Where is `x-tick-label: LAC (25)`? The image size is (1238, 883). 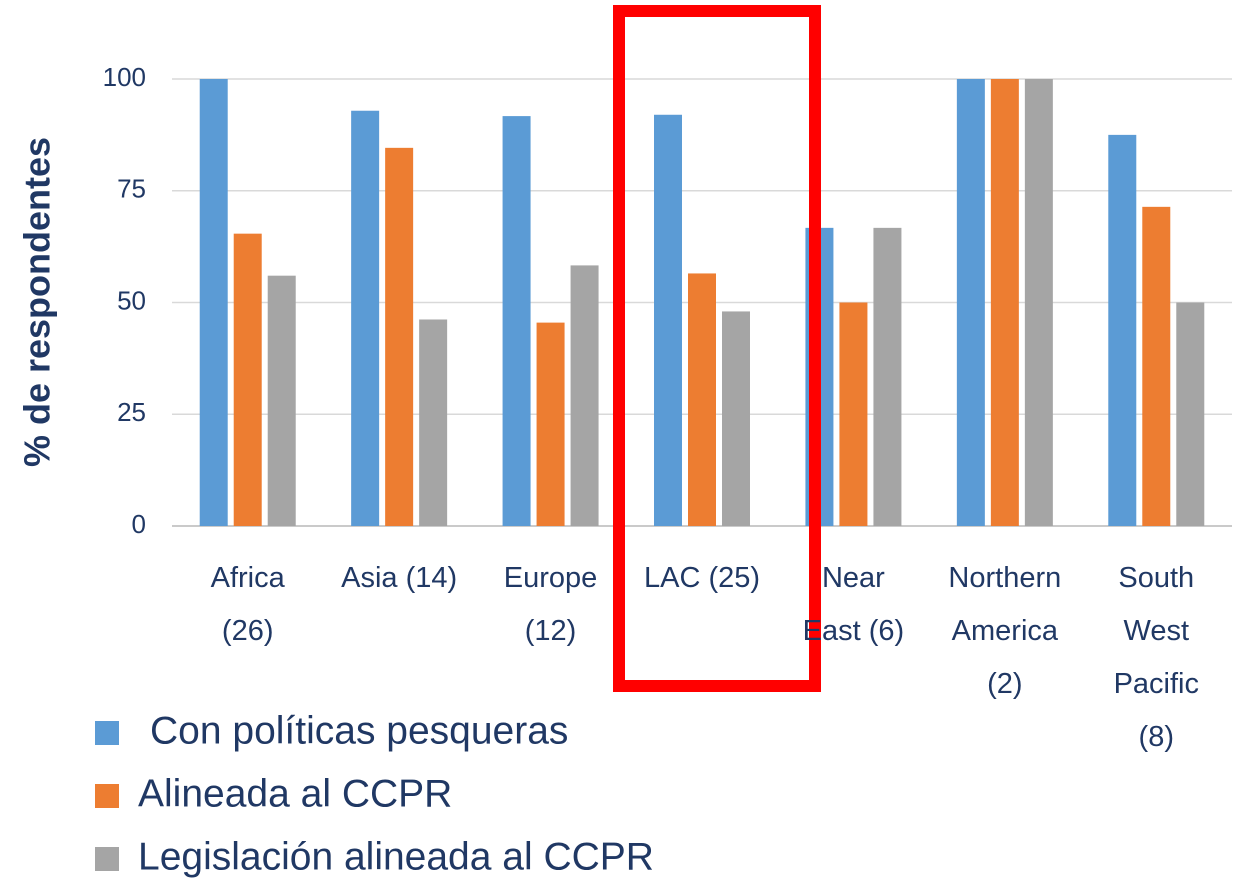 x-tick-label: LAC (25) is located at coordinates (702, 578).